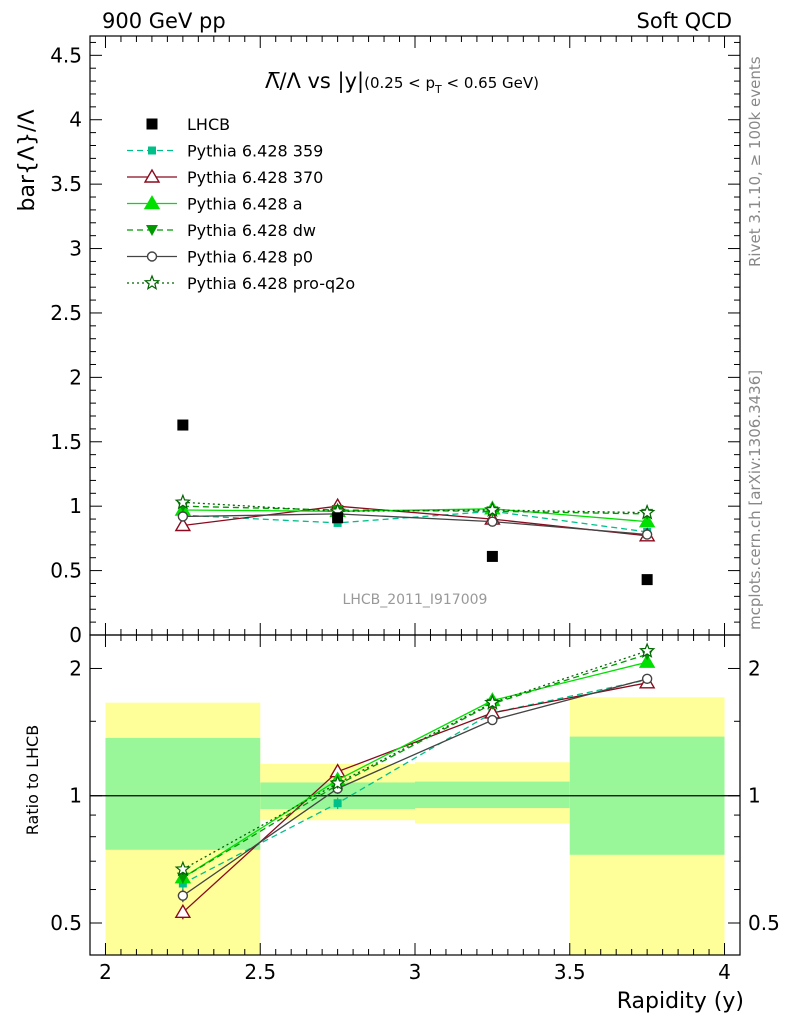  I want to click on plot-title: Λ̅/Λ vs |y|(0.25 < pT < 0.65 GeV), so click(402, 82).